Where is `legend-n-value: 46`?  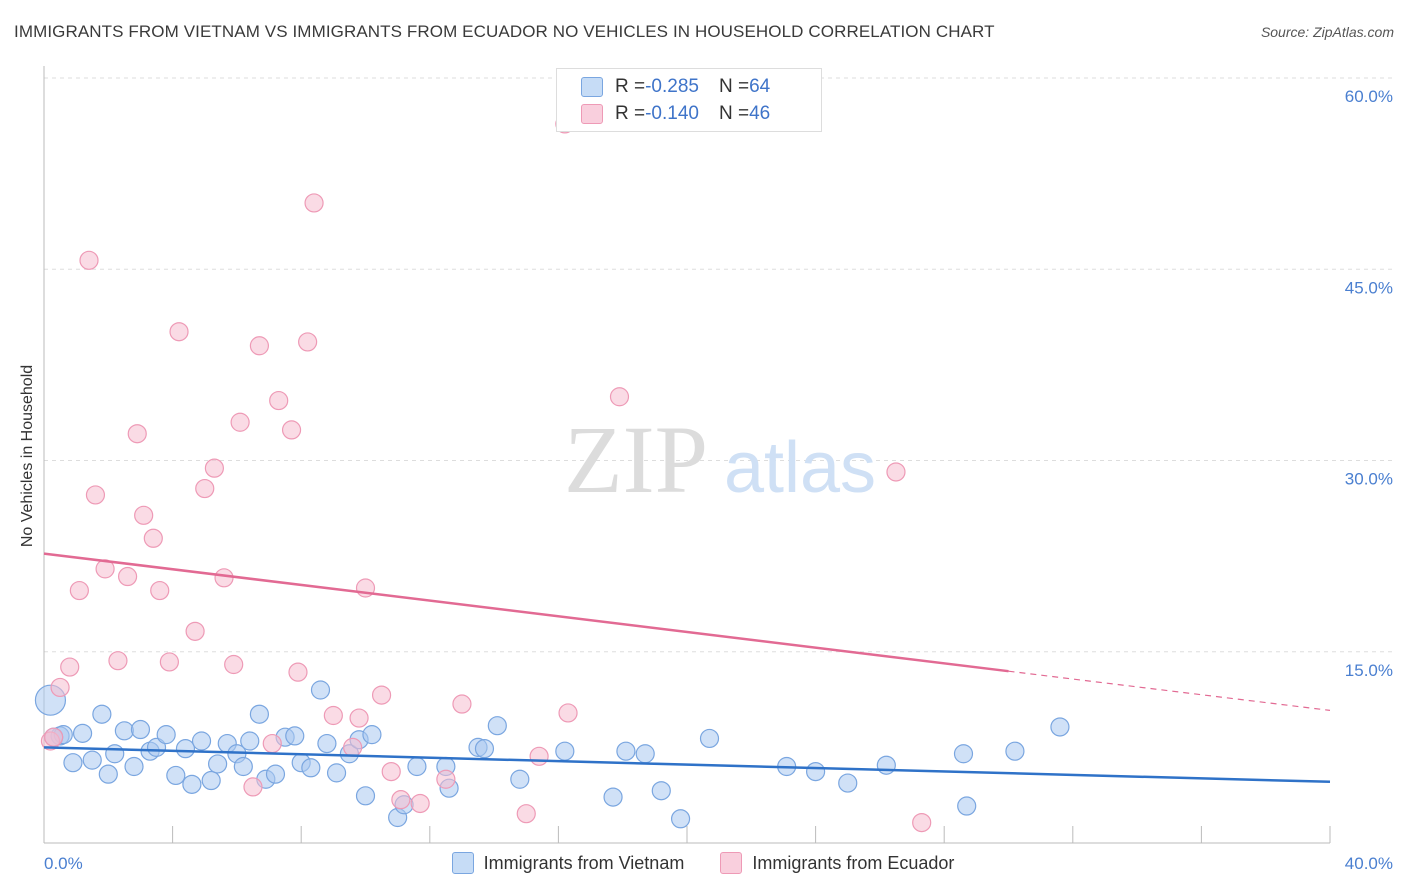
legend-n-value: 46 is located at coordinates (760, 113).